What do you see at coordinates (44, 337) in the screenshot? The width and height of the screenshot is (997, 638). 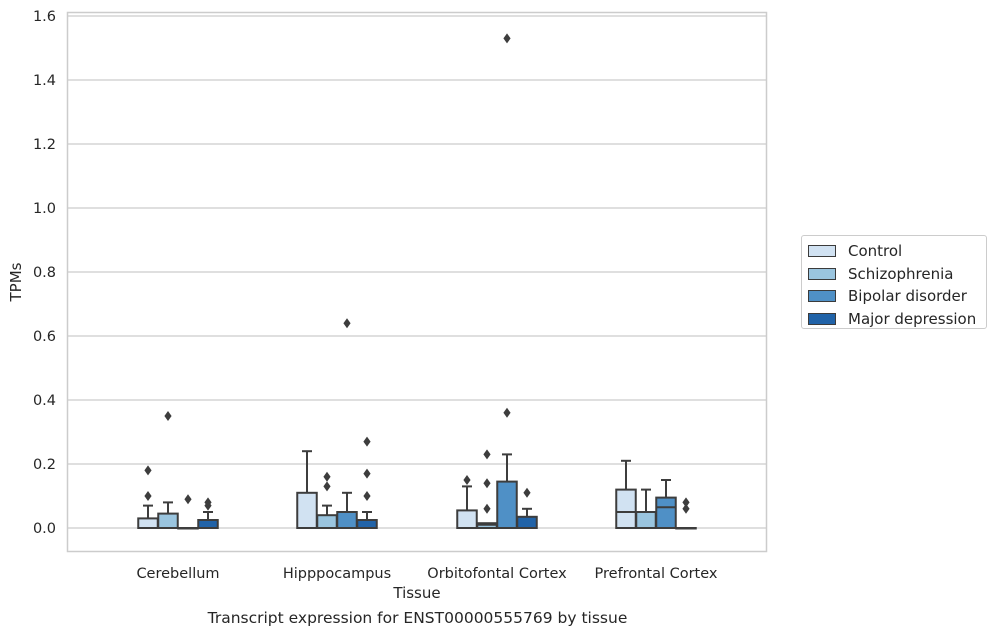 I see `y-tick-label-3: 0.6` at bounding box center [44, 337].